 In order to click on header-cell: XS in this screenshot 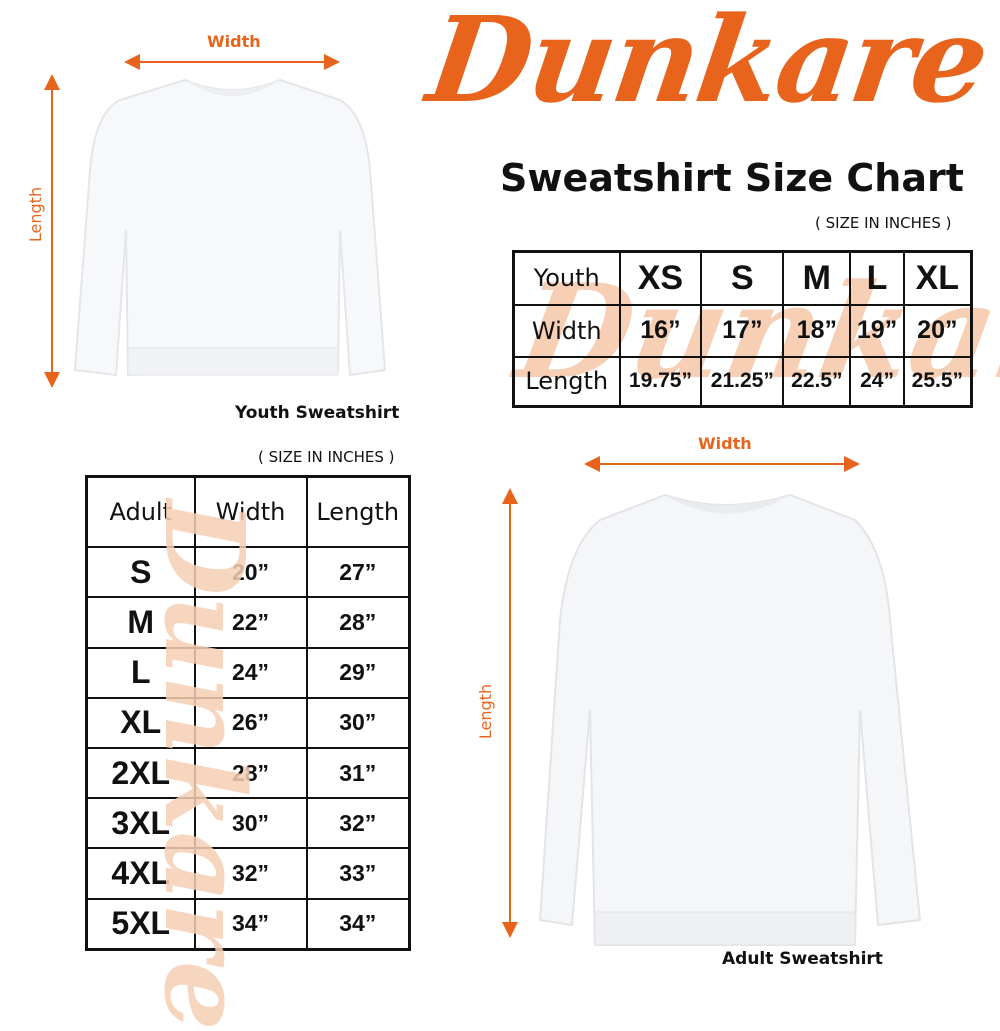, I will do `click(660, 278)`.